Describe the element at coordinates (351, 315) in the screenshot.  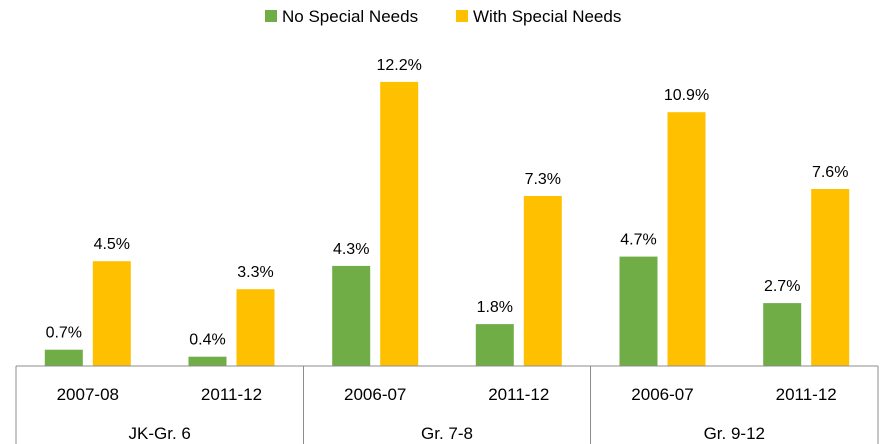
I see `bar-s0-c2` at that location.